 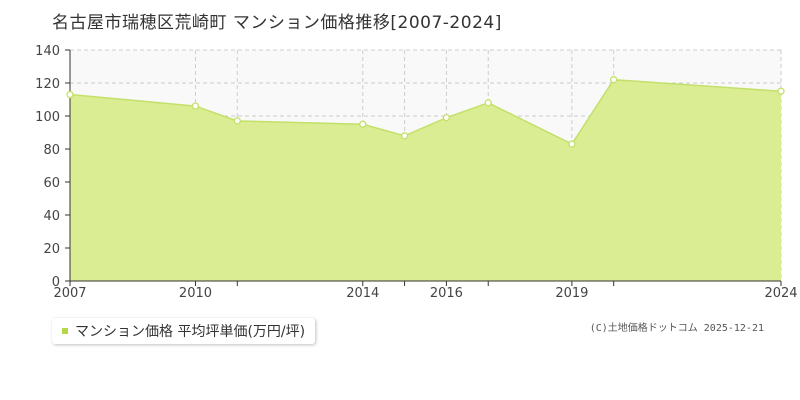 What do you see at coordinates (190, 332) in the screenshot?
I see `legend-label: マンション価格 平均坪単価(万円/坪)` at bounding box center [190, 332].